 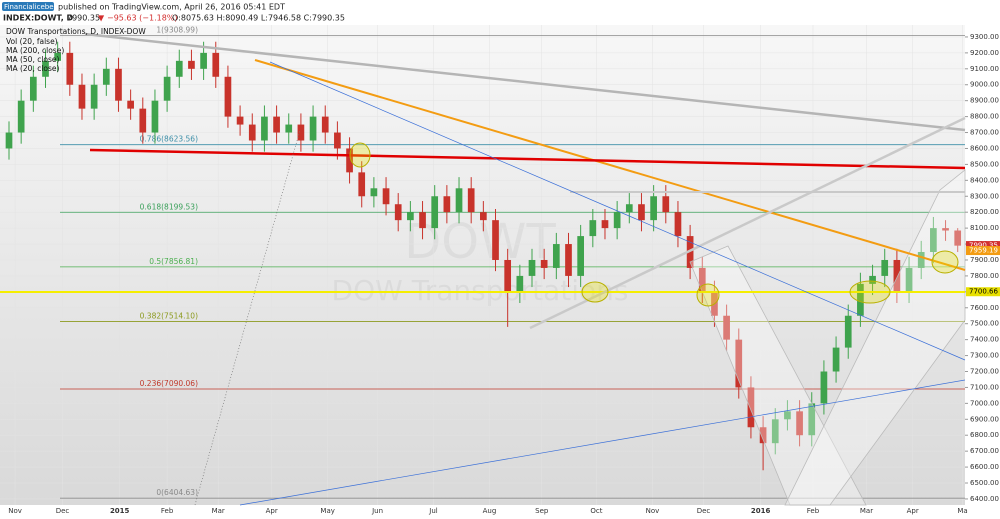 What do you see at coordinates (984, 101) in the screenshot?
I see `y-tick-label: 8900.00` at bounding box center [984, 101].